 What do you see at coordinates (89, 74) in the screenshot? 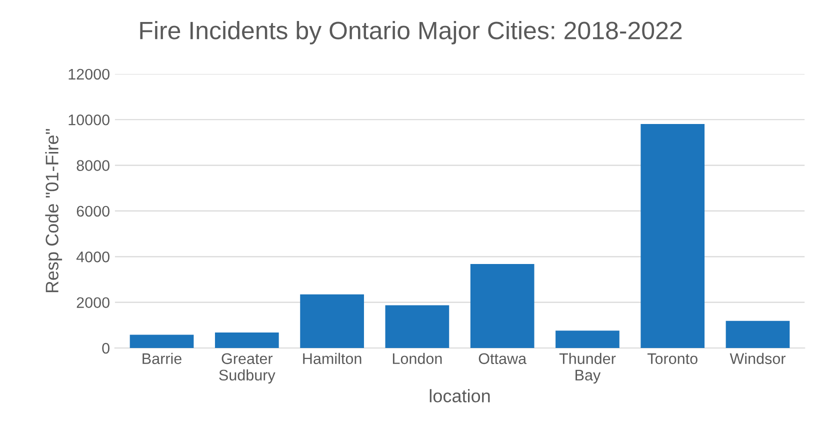
I see `y-tick-label: 12000` at bounding box center [89, 74].